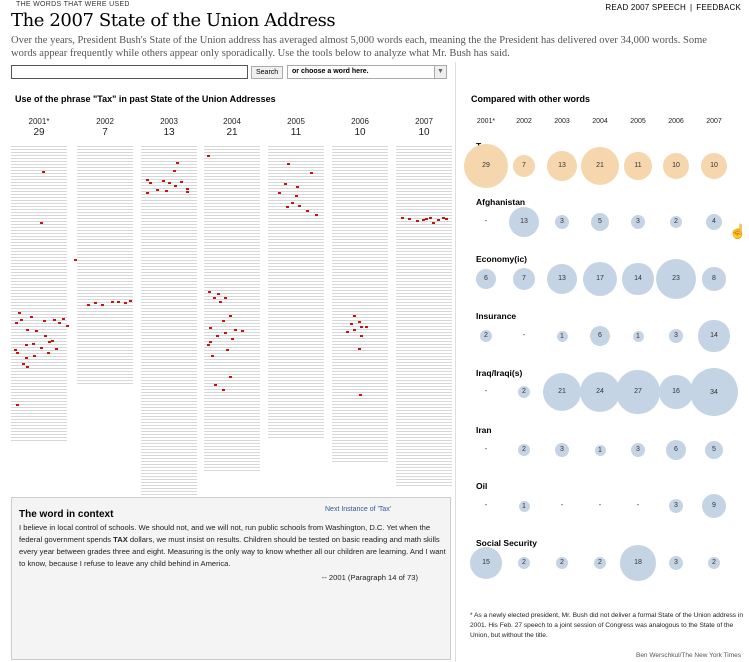  Describe the element at coordinates (524, 279) in the screenshot. I see `compare-bubble: 7` at that location.